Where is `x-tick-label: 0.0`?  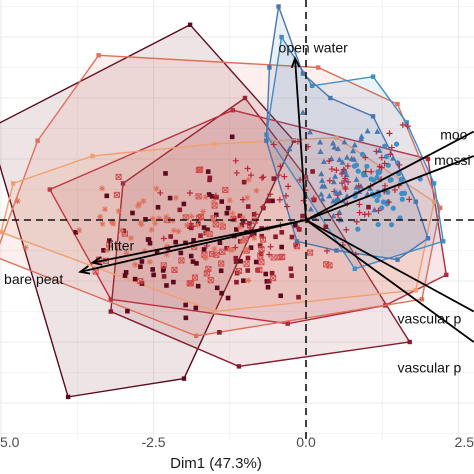 x-tick-label: 0.0 is located at coordinates (306, 442).